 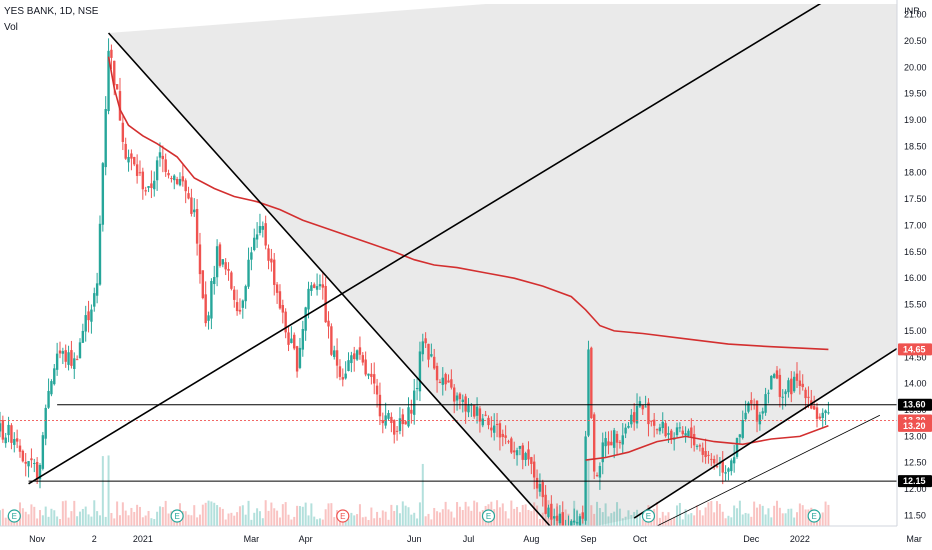 I want to click on price-tag: 14.65, so click(x=915, y=349).